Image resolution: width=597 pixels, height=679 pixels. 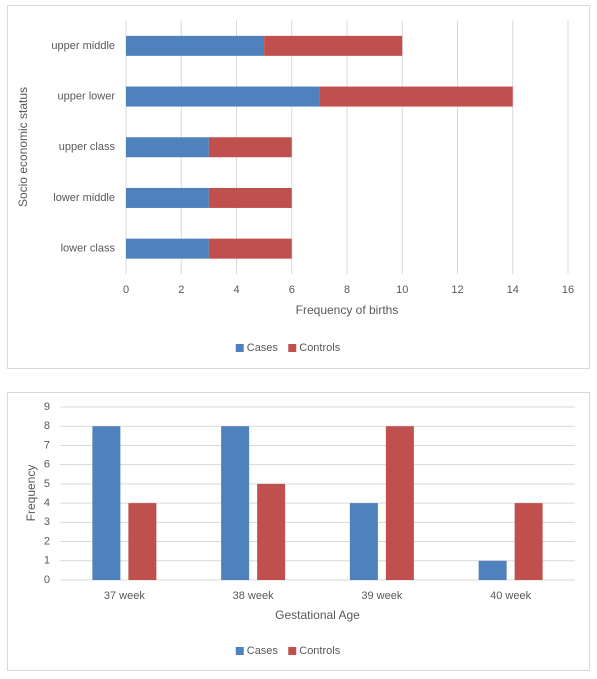 I want to click on x-tick-label: 40 week, so click(x=510, y=596).